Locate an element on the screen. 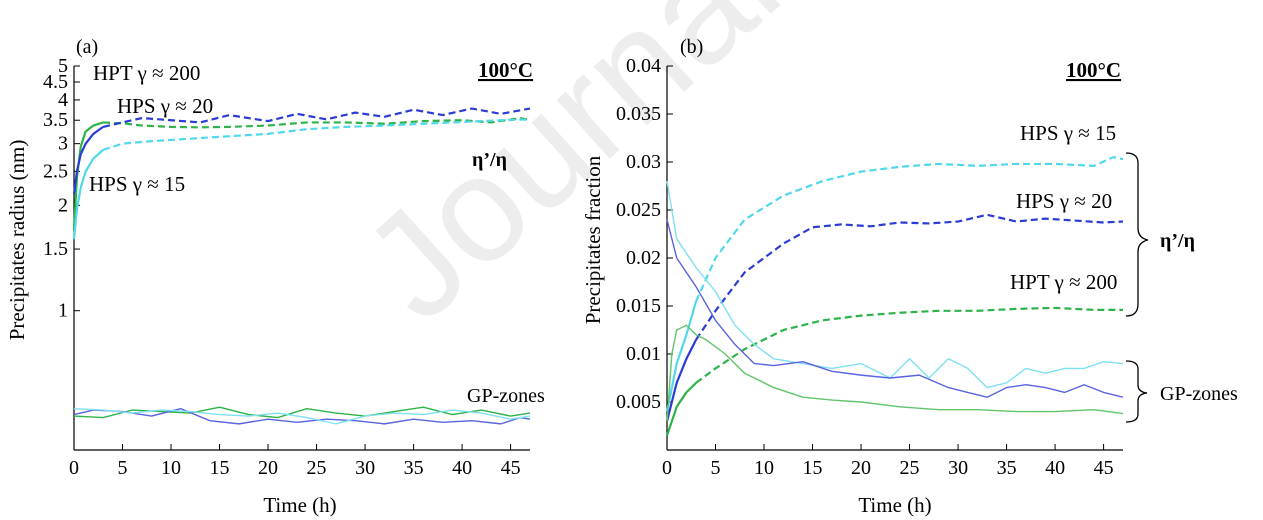 The height and width of the screenshot is (520, 1263). y-tick-label-b: 0.035 is located at coordinates (638, 114).